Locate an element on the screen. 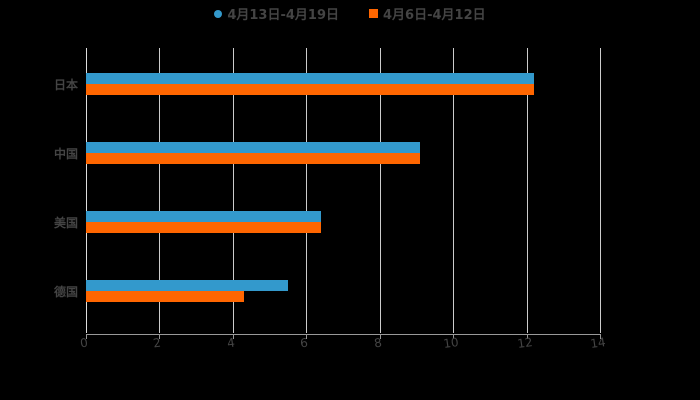 This screenshot has height=400, width=700. x-tick-label: 14 is located at coordinates (598, 343).